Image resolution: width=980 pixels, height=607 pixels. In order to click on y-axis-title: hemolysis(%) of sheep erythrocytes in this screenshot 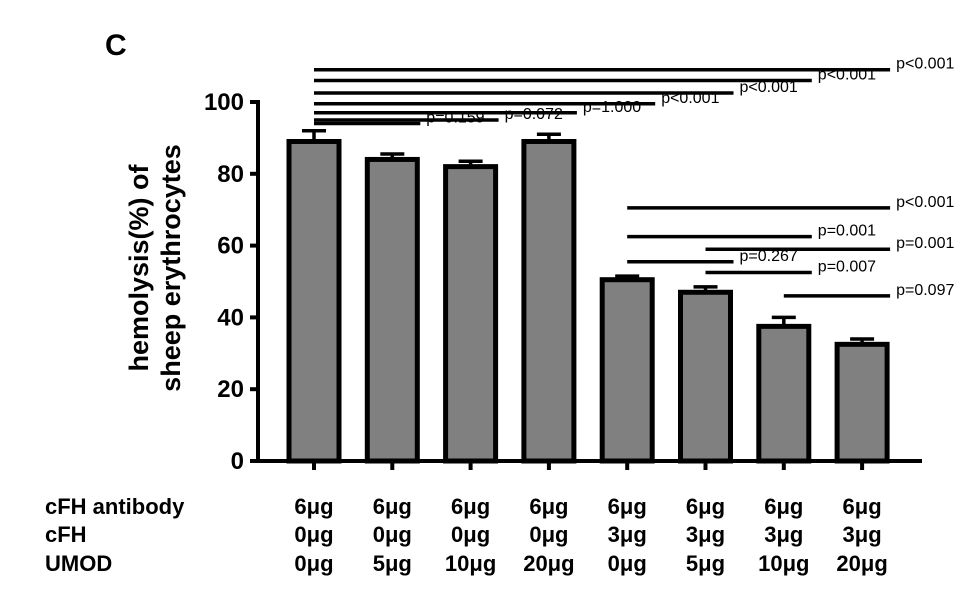, I will do `click(155, 268)`.